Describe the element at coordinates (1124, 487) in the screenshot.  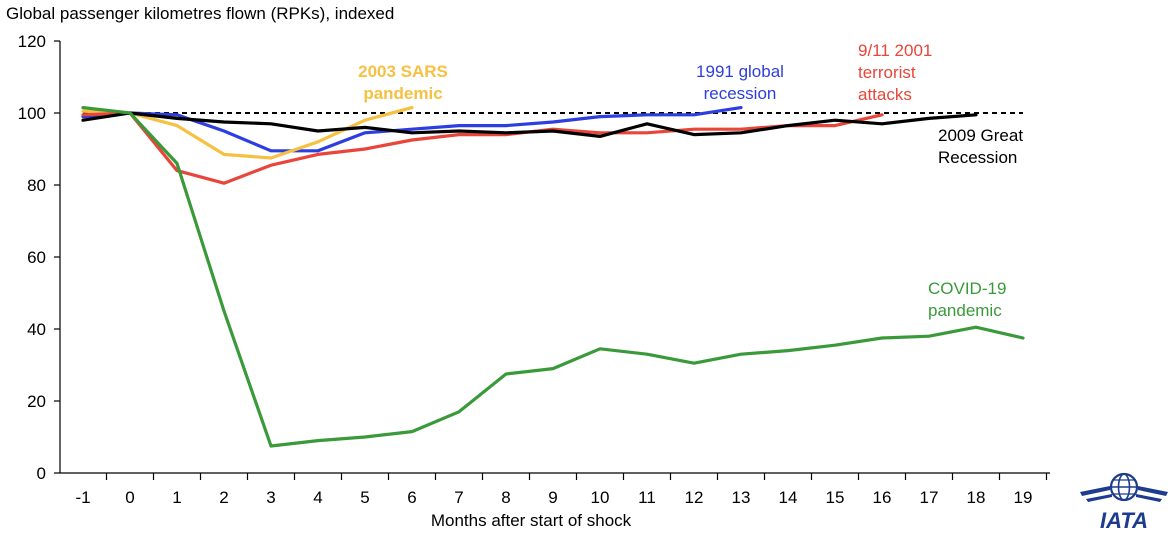
I see `globe-icon` at that location.